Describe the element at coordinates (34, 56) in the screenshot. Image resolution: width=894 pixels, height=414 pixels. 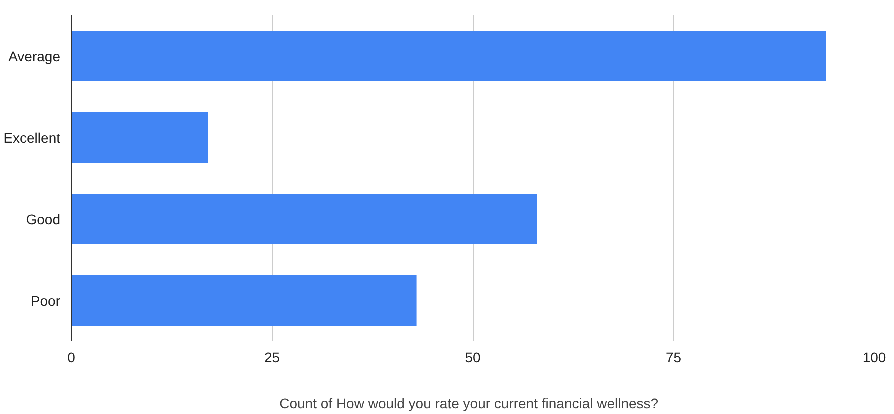
I see `y-tick-label: Average` at that location.